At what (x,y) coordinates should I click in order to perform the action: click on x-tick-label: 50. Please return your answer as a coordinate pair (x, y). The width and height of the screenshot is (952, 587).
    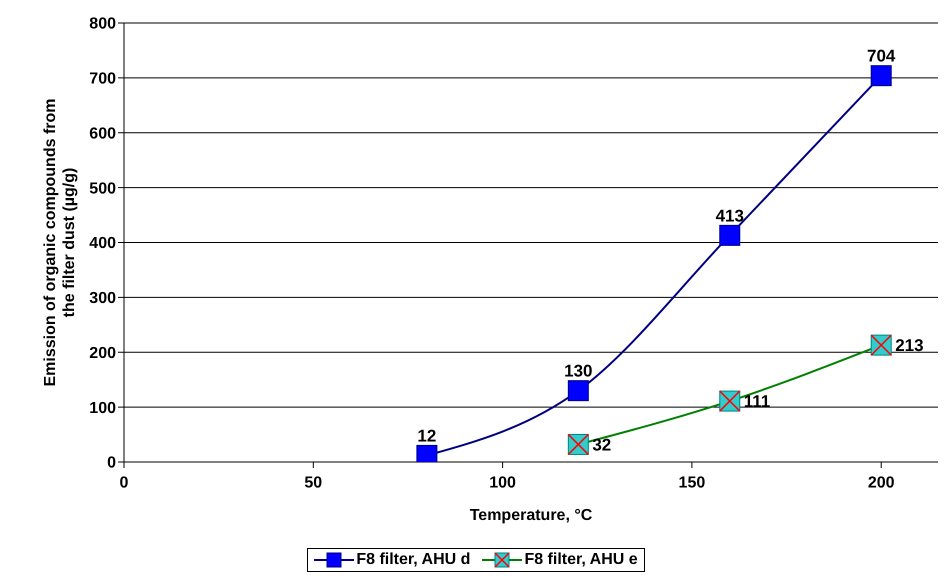
    Looking at the image, I should click on (313, 483).